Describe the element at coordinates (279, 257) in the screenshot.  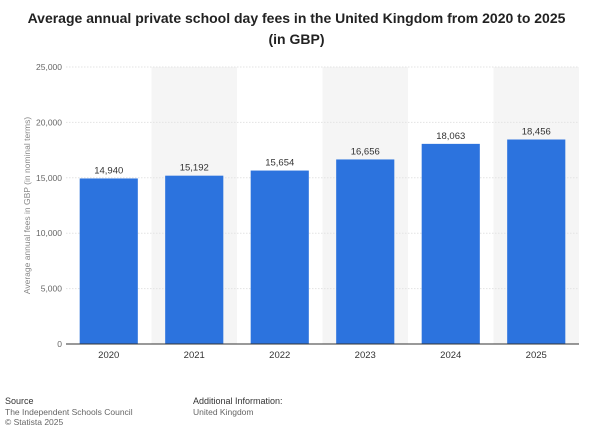
I see `bar-2022` at that location.